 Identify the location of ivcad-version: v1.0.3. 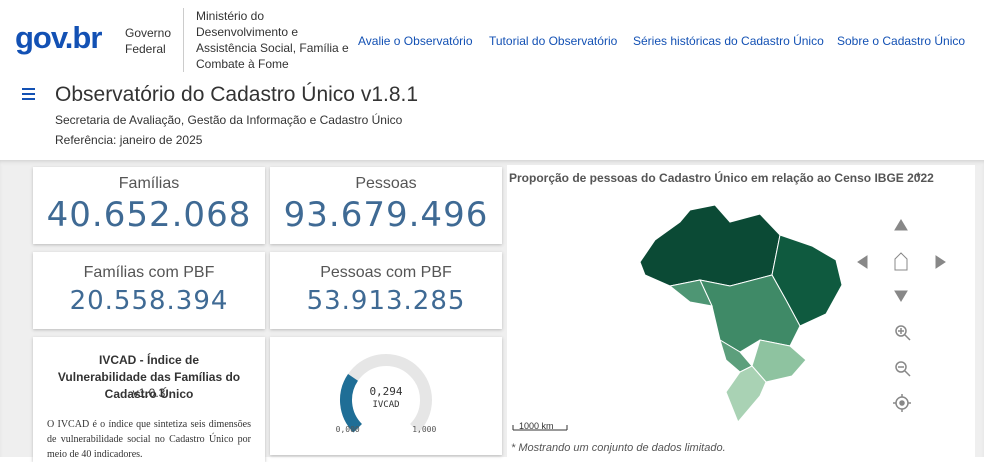
(149, 393).